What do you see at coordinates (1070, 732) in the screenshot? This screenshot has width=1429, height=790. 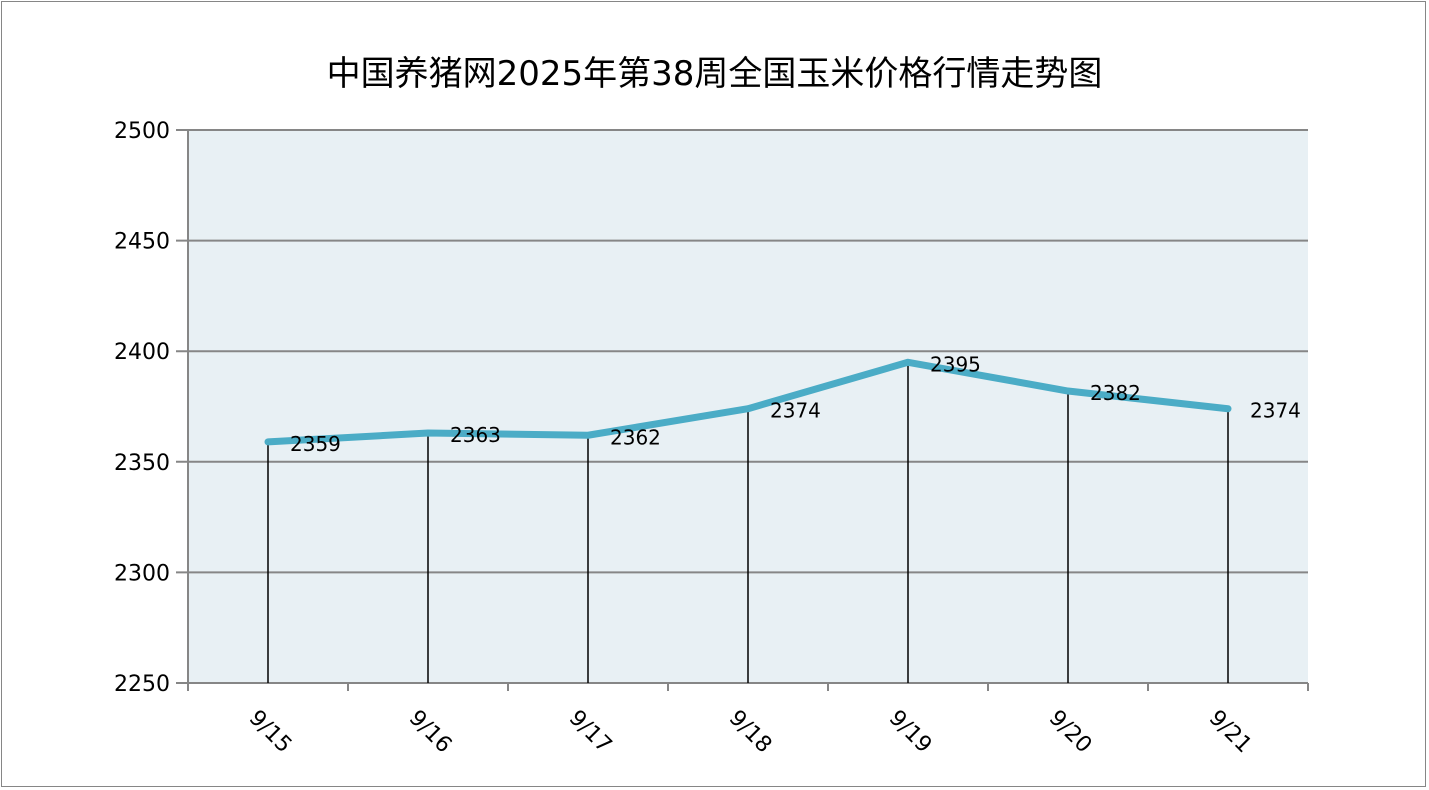 I see `x-tick-label: 9/20` at bounding box center [1070, 732].